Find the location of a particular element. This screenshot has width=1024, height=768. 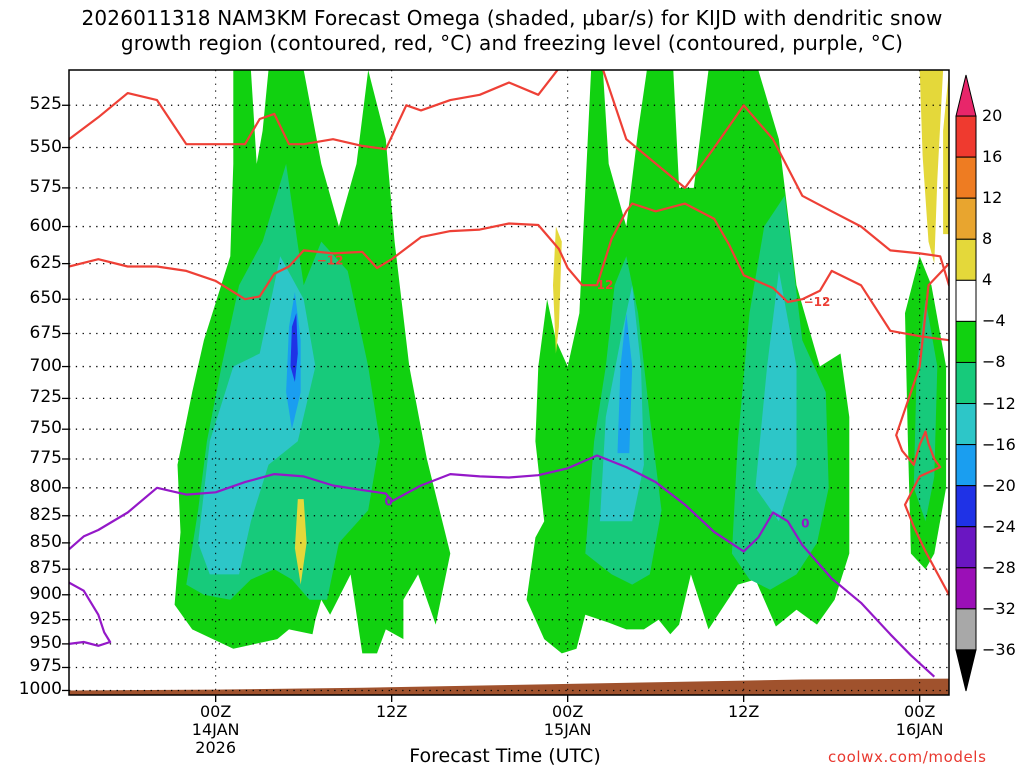

y-tick-label: 650 is located at coordinates (45, 298).